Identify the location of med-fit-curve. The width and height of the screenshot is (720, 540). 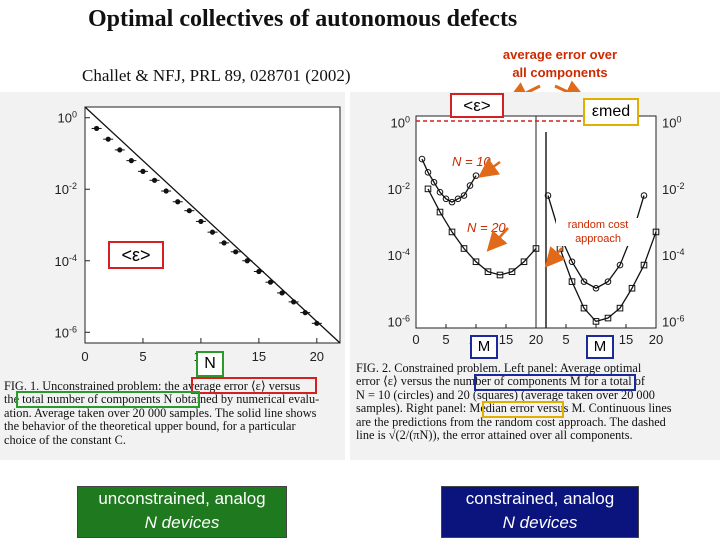
(608, 277).